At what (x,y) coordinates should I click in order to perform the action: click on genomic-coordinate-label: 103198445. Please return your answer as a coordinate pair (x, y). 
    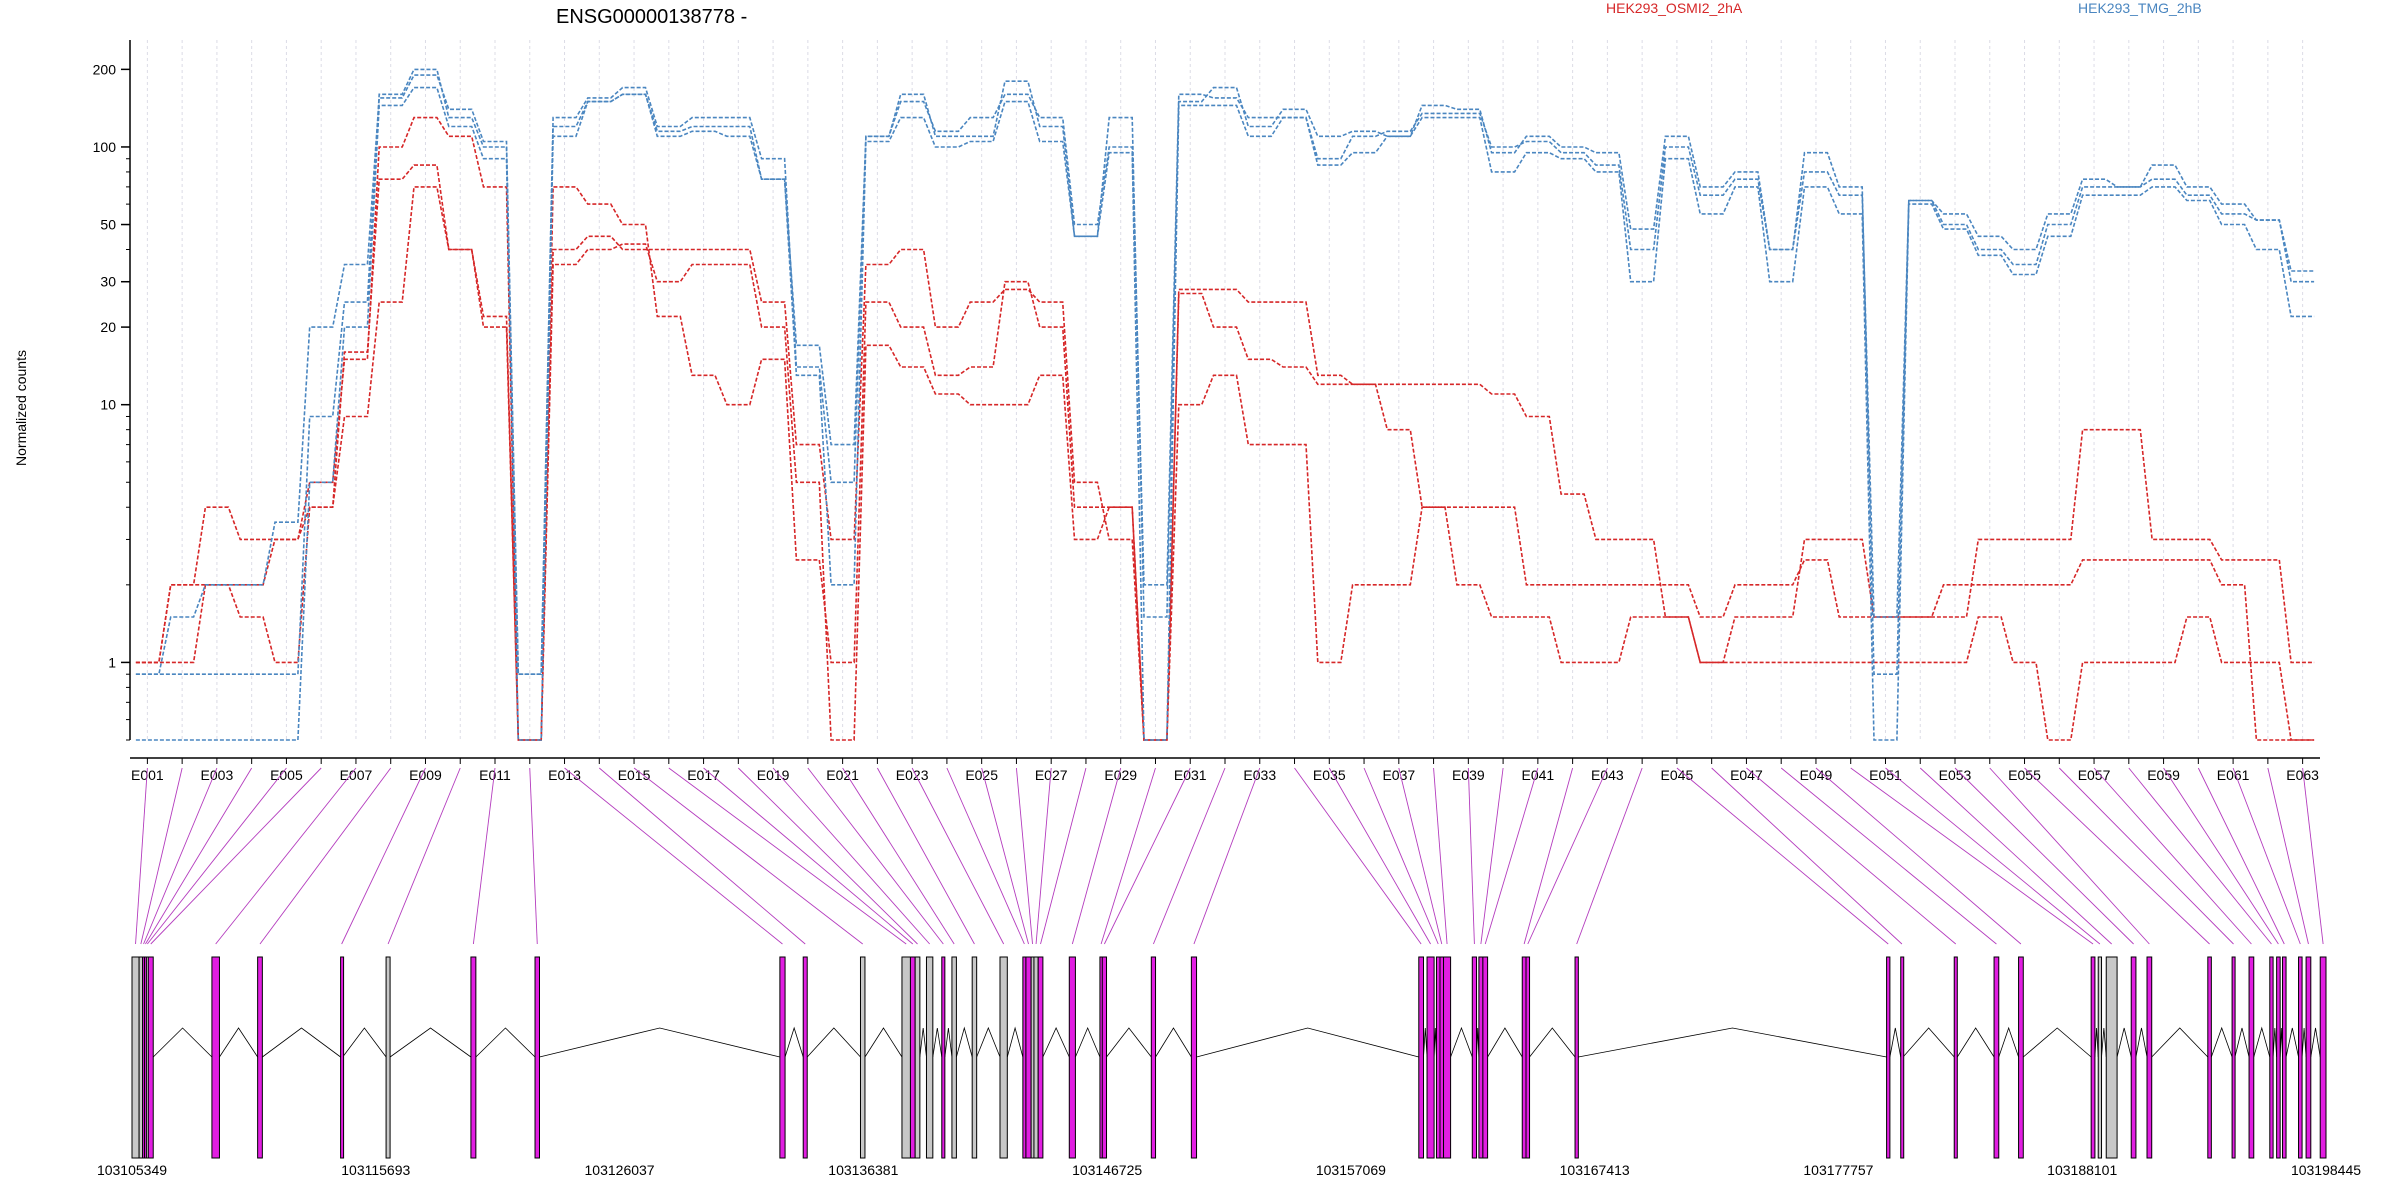
    Looking at the image, I should click on (2326, 1170).